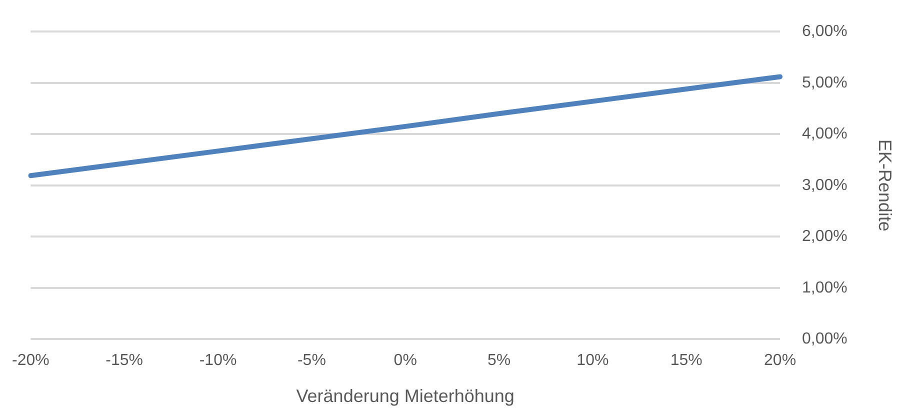  Describe the element at coordinates (825, 287) in the screenshot. I see `y-tick-label: 1,00%` at that location.